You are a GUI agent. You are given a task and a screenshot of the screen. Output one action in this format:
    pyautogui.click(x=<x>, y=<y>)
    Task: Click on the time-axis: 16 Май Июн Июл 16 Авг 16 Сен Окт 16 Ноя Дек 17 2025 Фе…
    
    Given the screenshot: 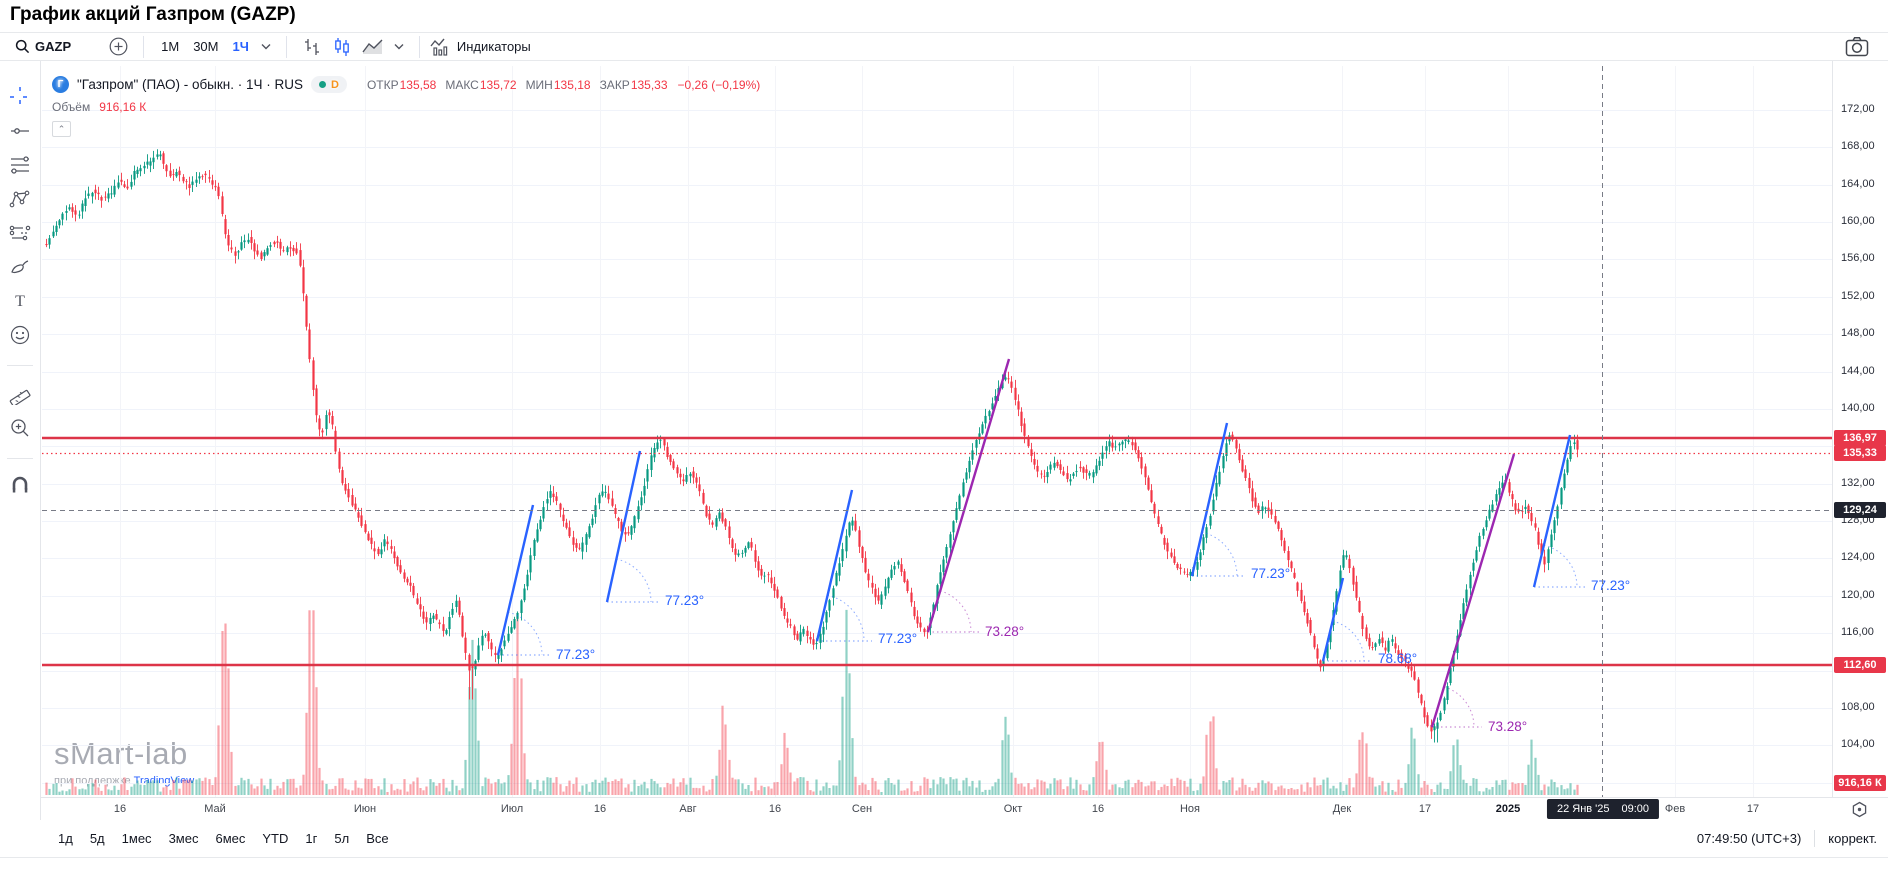 What is the action you would take?
    pyautogui.click(x=944, y=809)
    